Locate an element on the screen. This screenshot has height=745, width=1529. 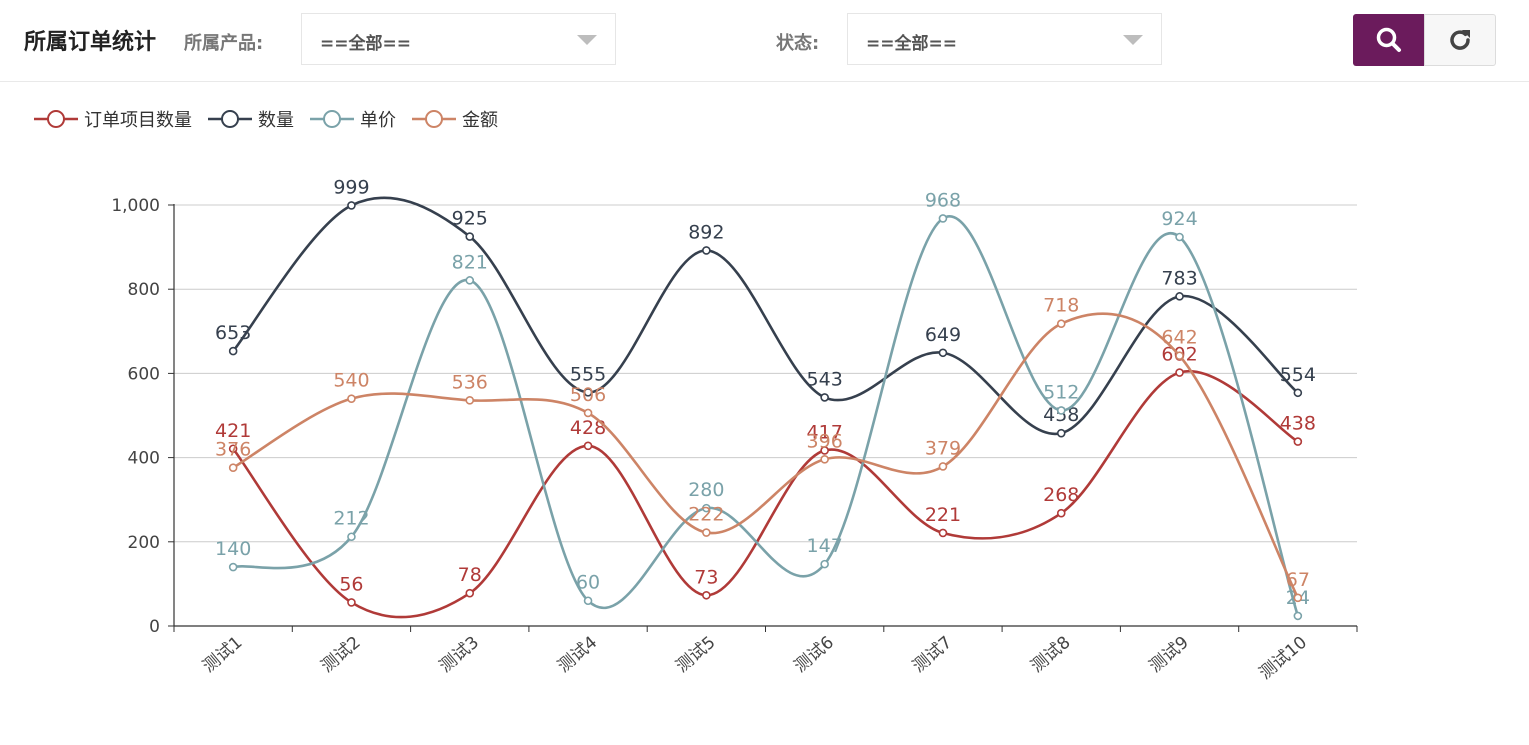
product-select: ==全部== is located at coordinates (458, 39).